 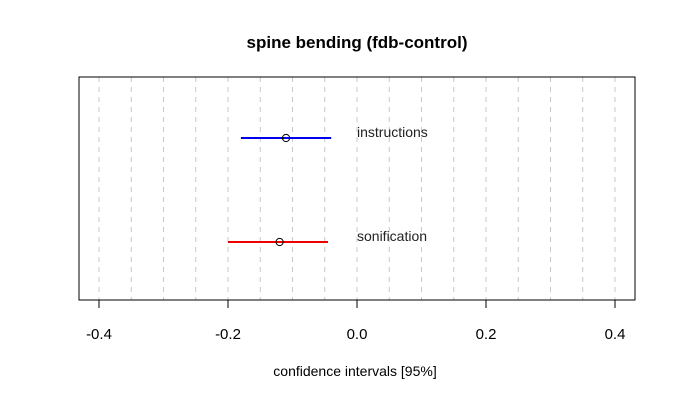 What do you see at coordinates (357, 42) in the screenshot?
I see `chart-title: spine bending (fdb-control)` at bounding box center [357, 42].